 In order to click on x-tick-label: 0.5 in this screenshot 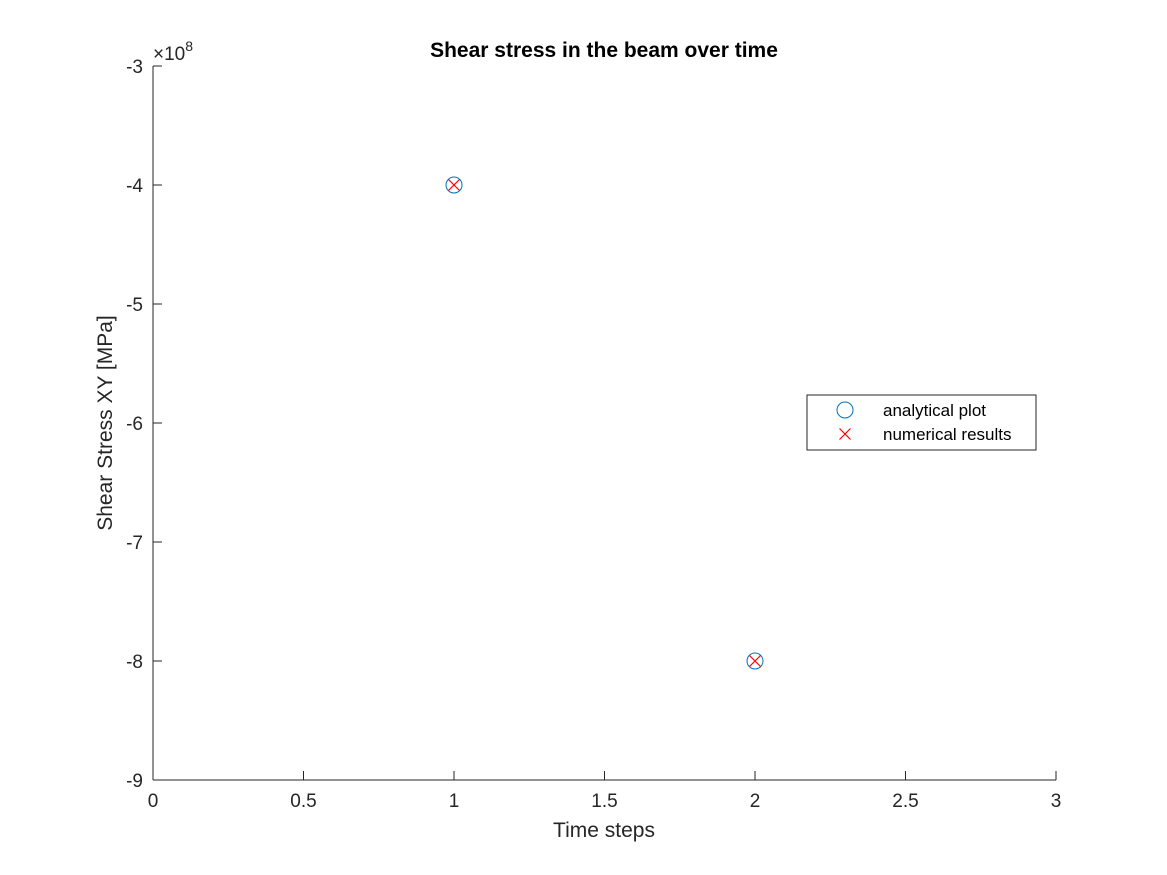, I will do `click(303, 801)`.